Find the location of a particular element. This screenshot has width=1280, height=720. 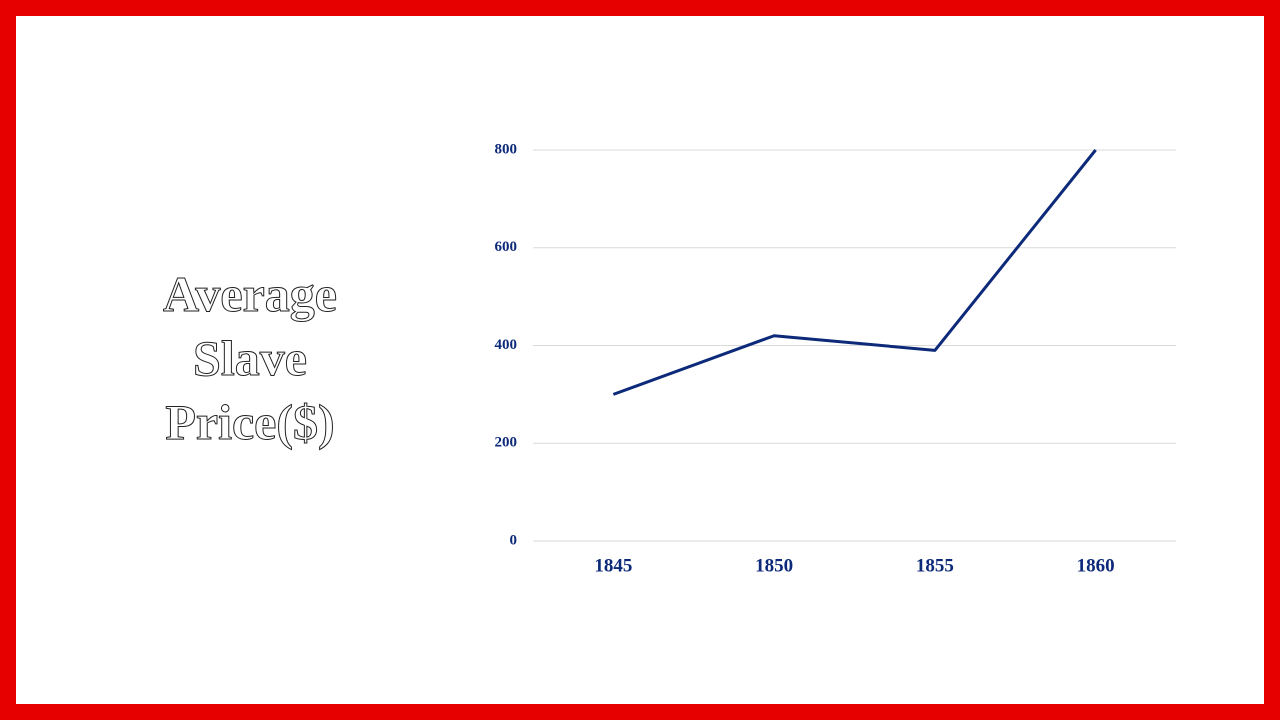

y-tick-label: 400 is located at coordinates (506, 345).